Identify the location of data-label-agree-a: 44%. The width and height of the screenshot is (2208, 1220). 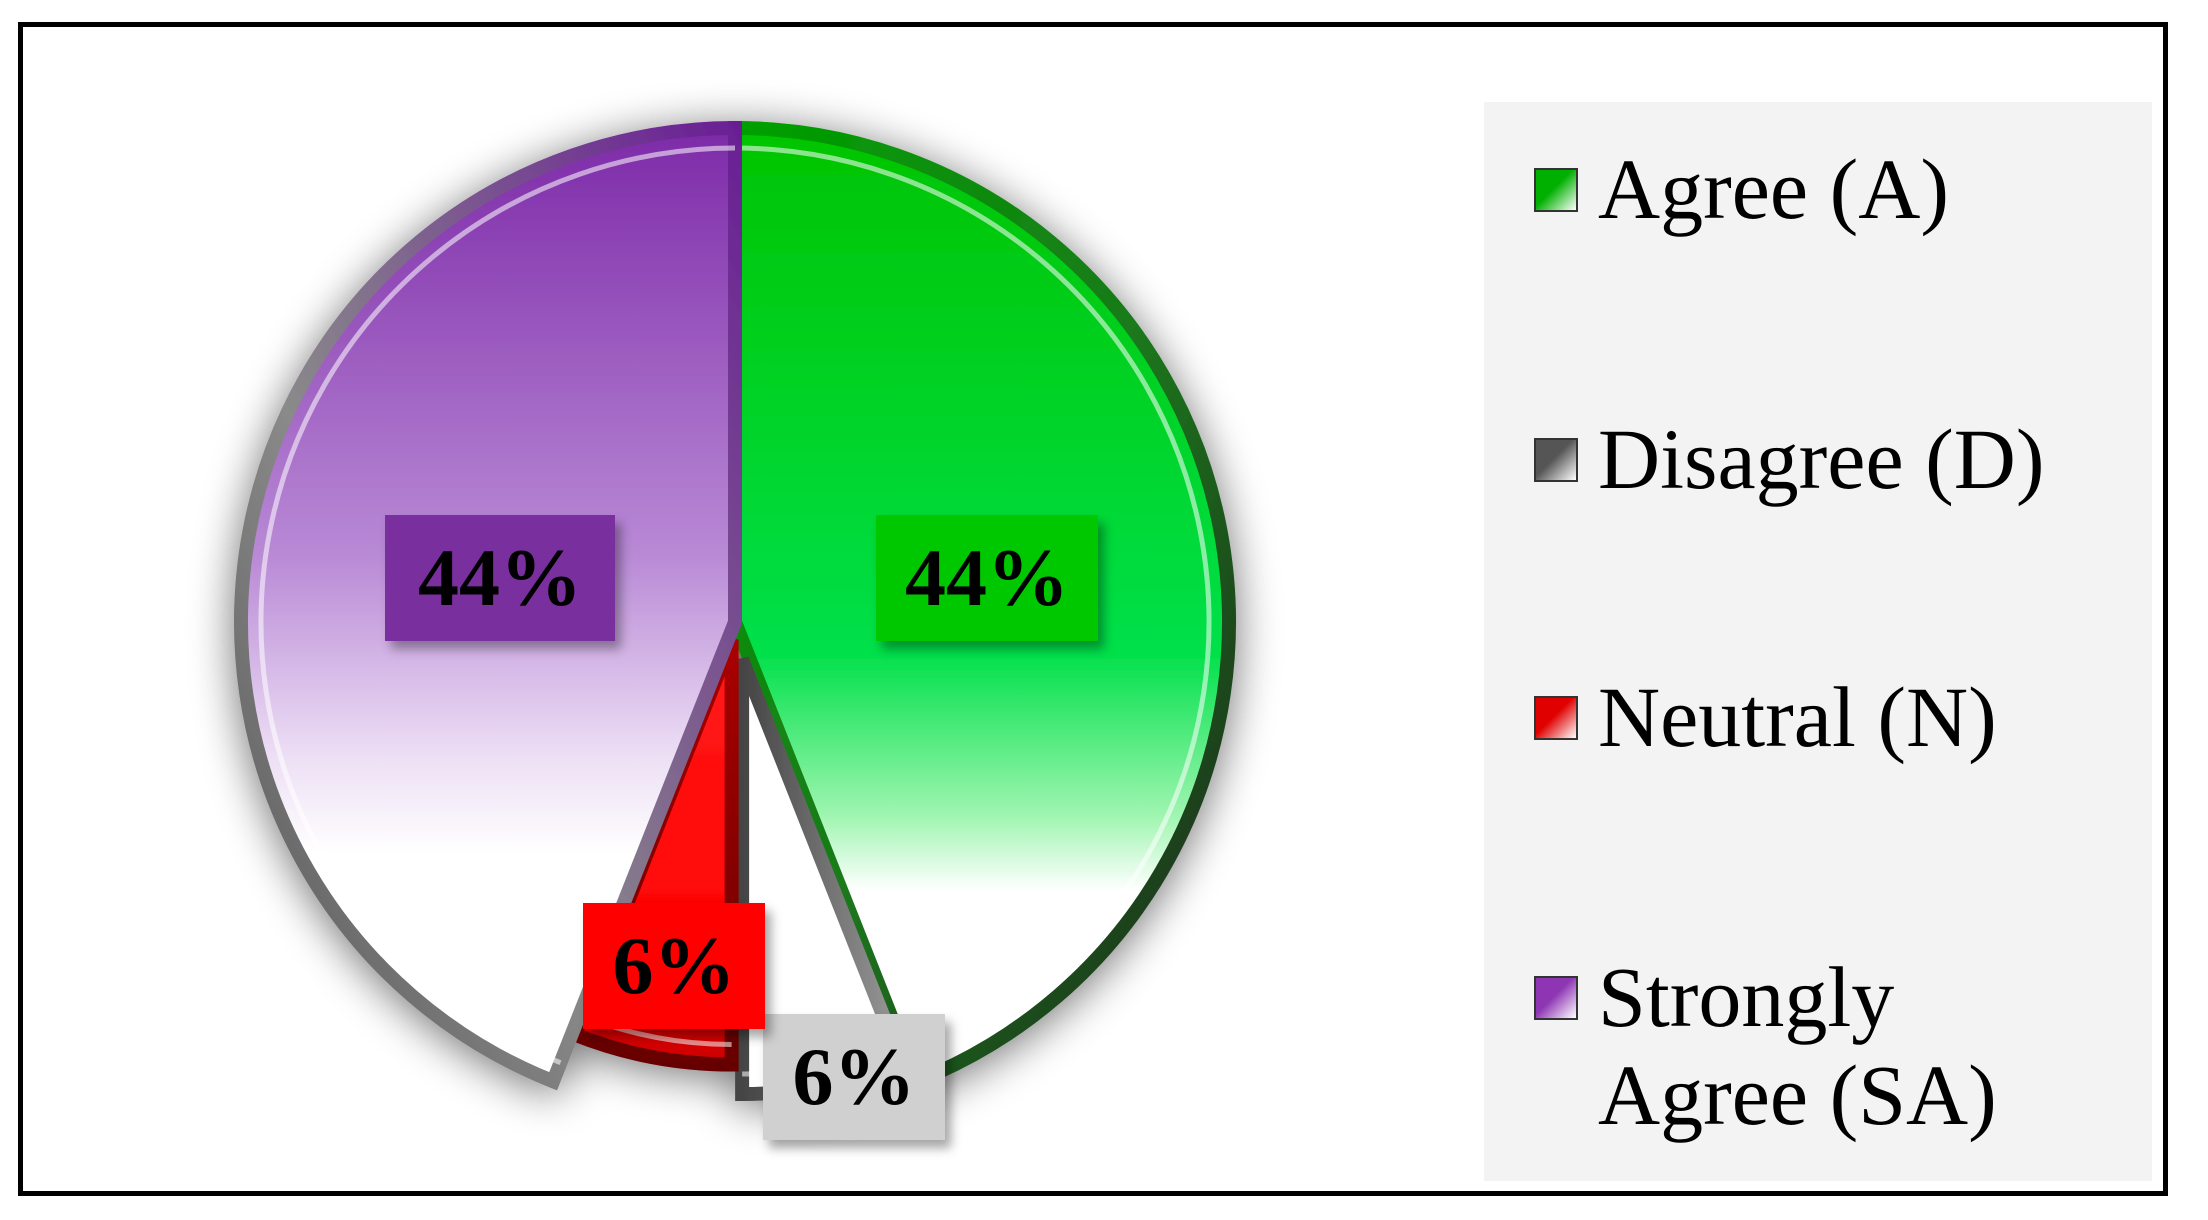
(987, 578).